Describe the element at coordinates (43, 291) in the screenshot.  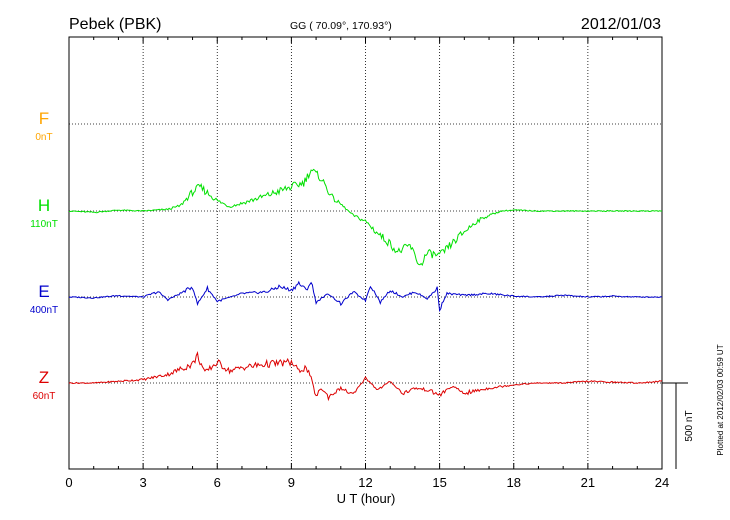
I see `series-label-e: E` at that location.